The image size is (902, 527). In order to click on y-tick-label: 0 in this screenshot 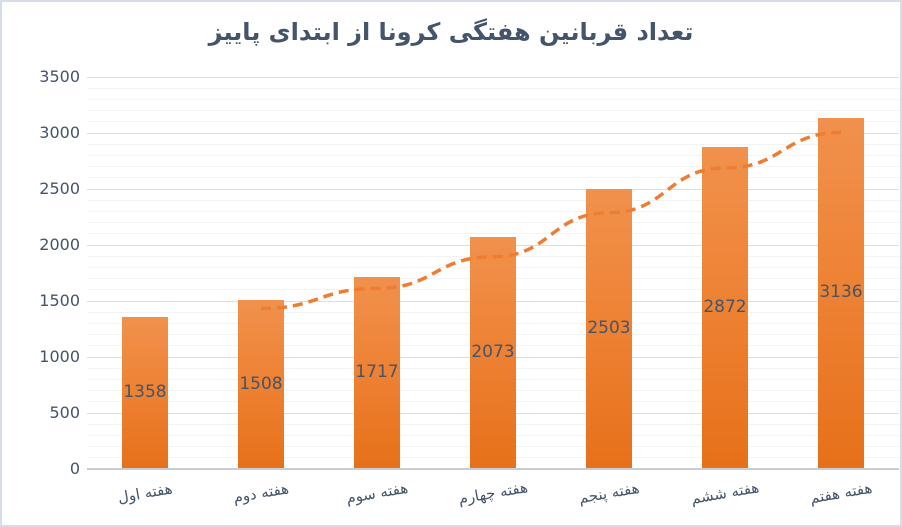, I will do `click(74, 468)`.